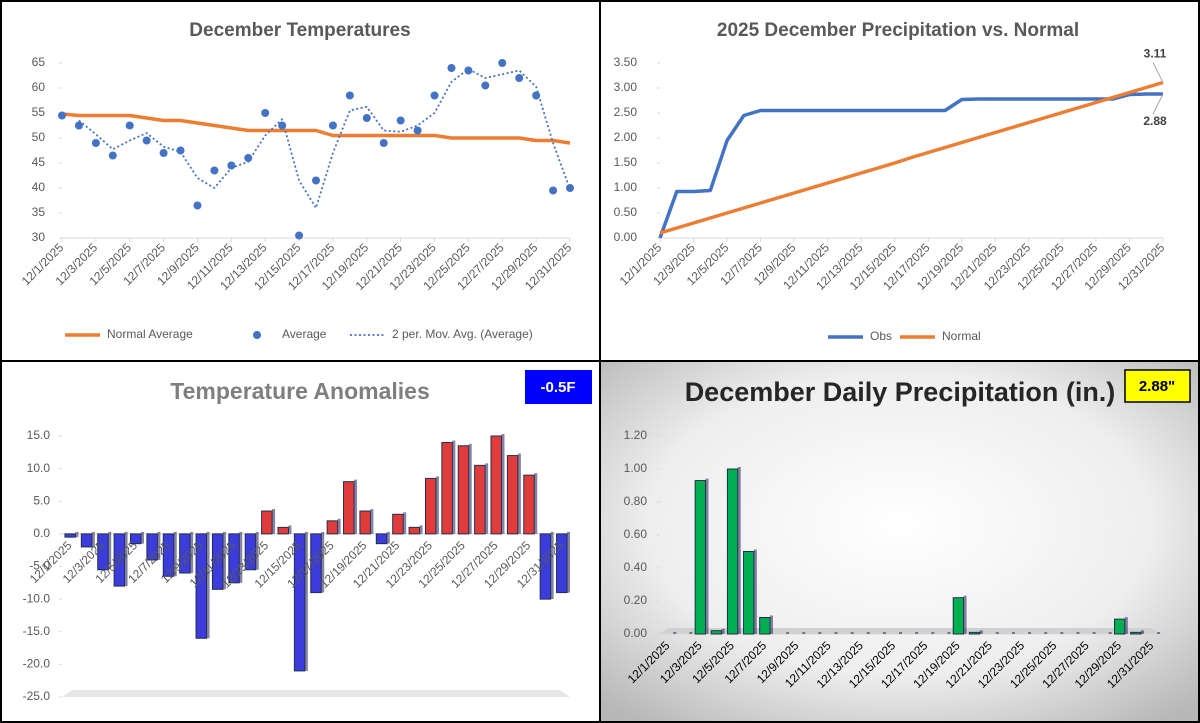  Describe the element at coordinates (41, 533) in the screenshot. I see `y-tick-label: 0.0` at that location.